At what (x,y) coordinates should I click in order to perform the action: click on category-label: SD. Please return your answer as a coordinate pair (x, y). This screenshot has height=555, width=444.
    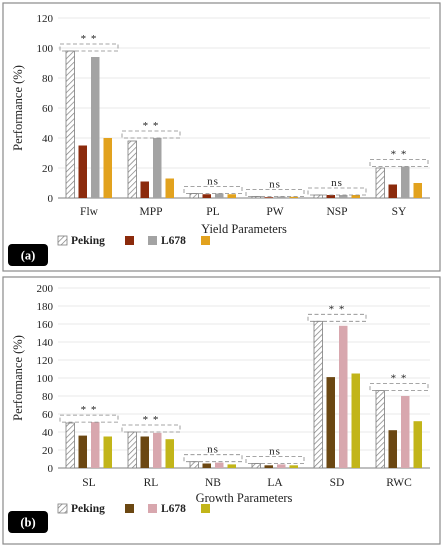
    Looking at the image, I should click on (337, 483).